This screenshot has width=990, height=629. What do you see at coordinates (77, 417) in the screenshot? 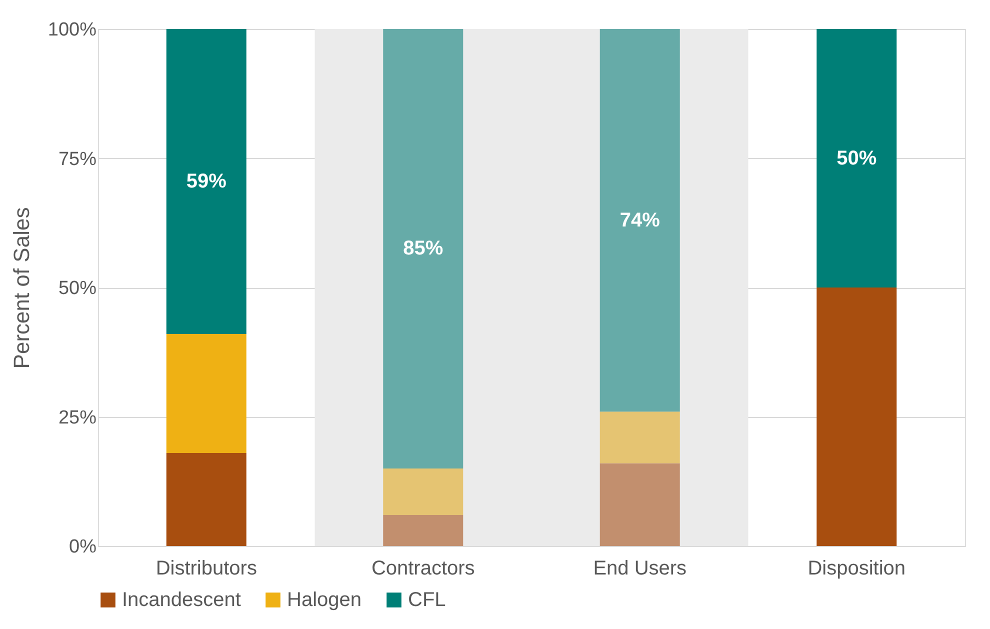
I see `y-tick-label: 25%` at bounding box center [77, 417].